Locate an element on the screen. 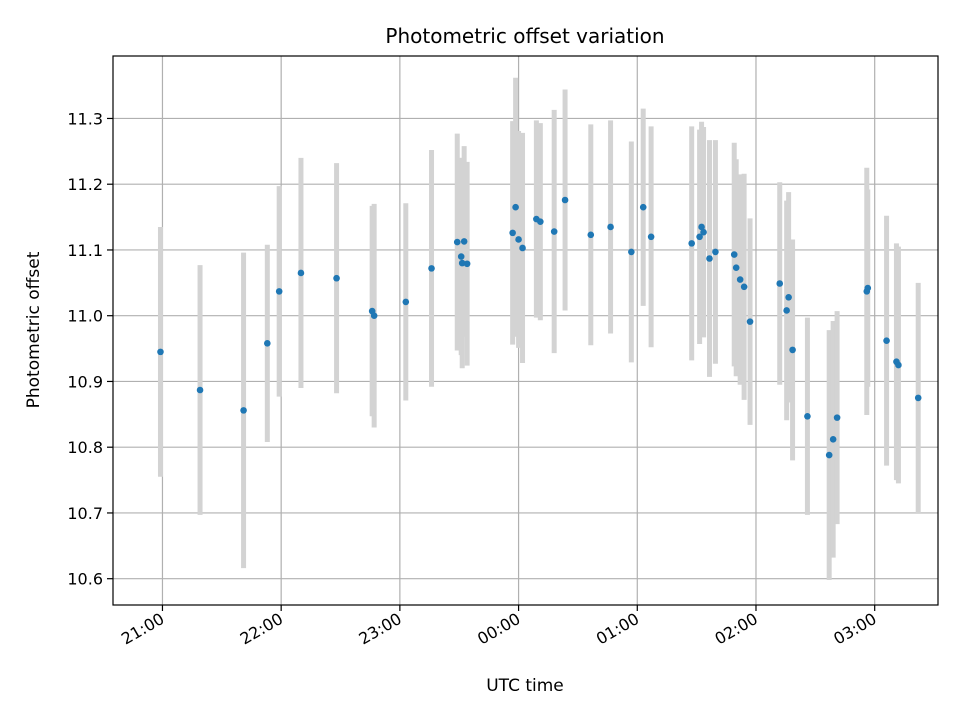 This screenshot has width=960, height=720. x-tick-label: 00:00 is located at coordinates (498, 629).